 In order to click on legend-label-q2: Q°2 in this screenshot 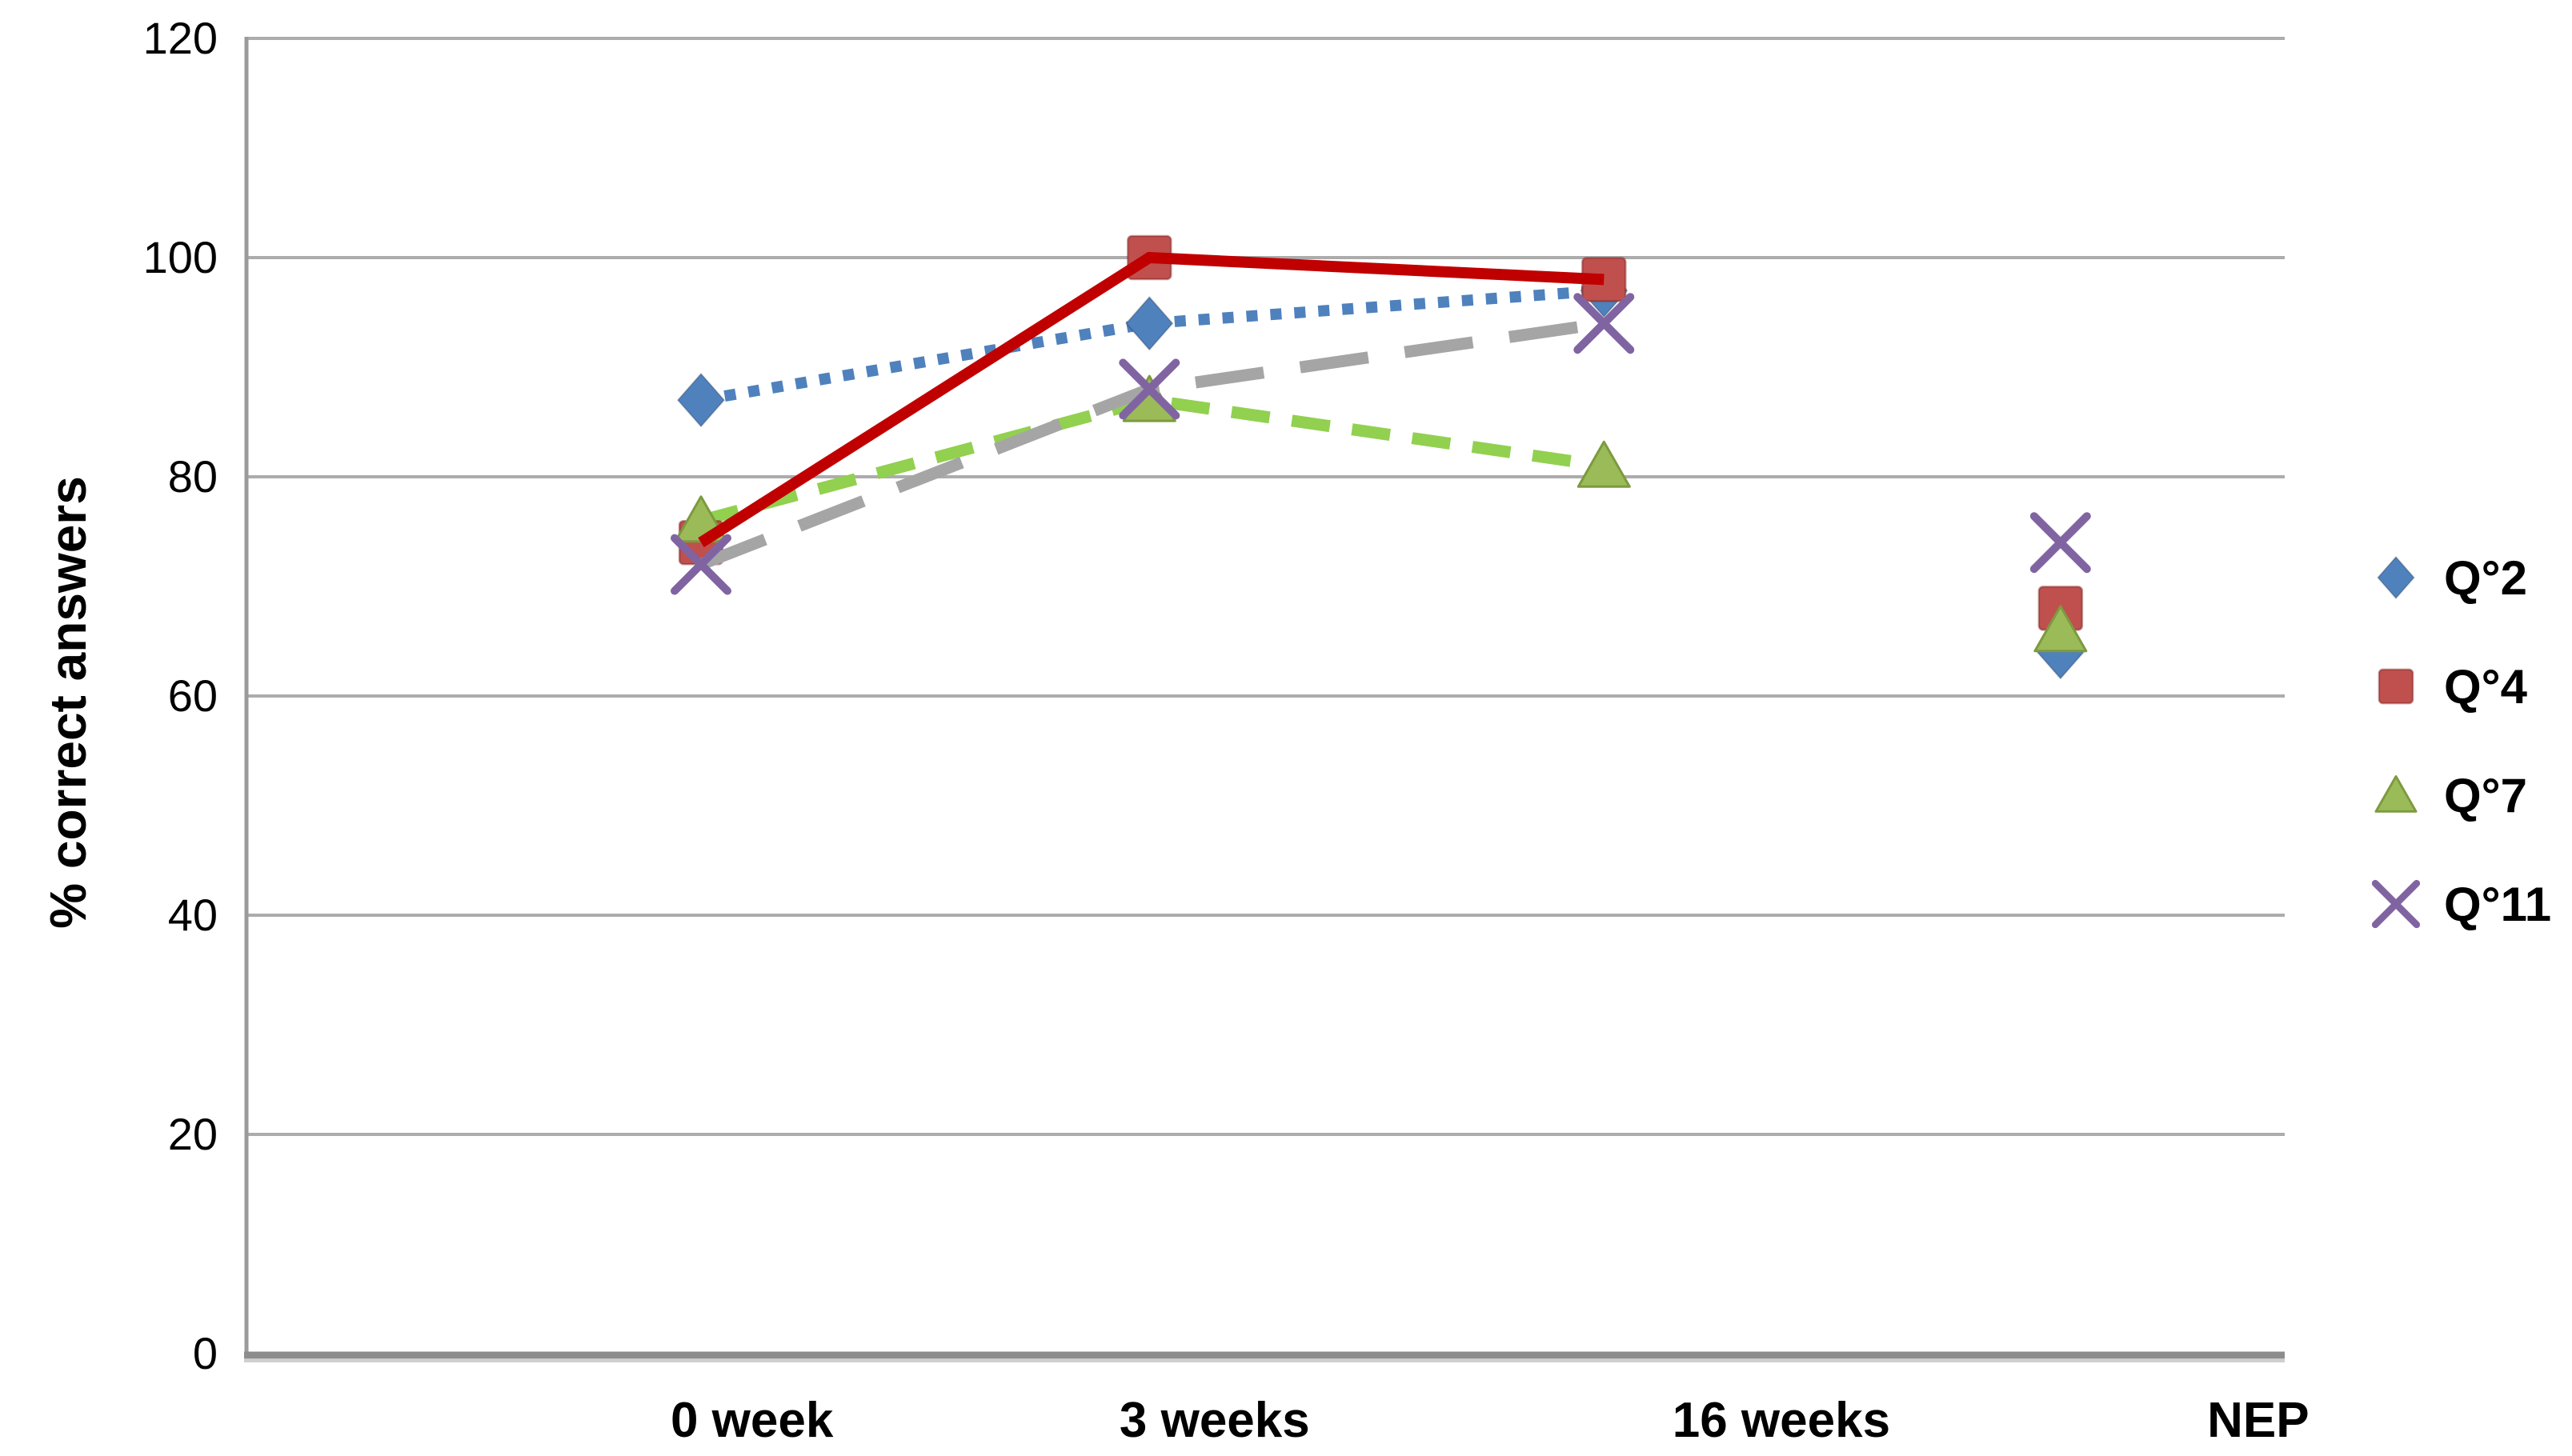, I will do `click(2486, 577)`.